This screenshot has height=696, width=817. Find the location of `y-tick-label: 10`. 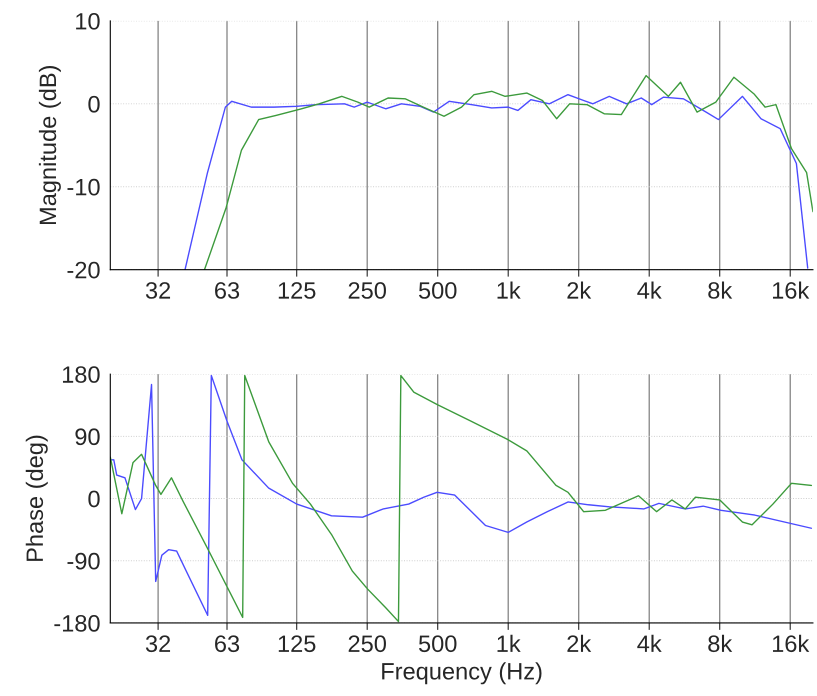

y-tick-label: 10 is located at coordinates (88, 21).